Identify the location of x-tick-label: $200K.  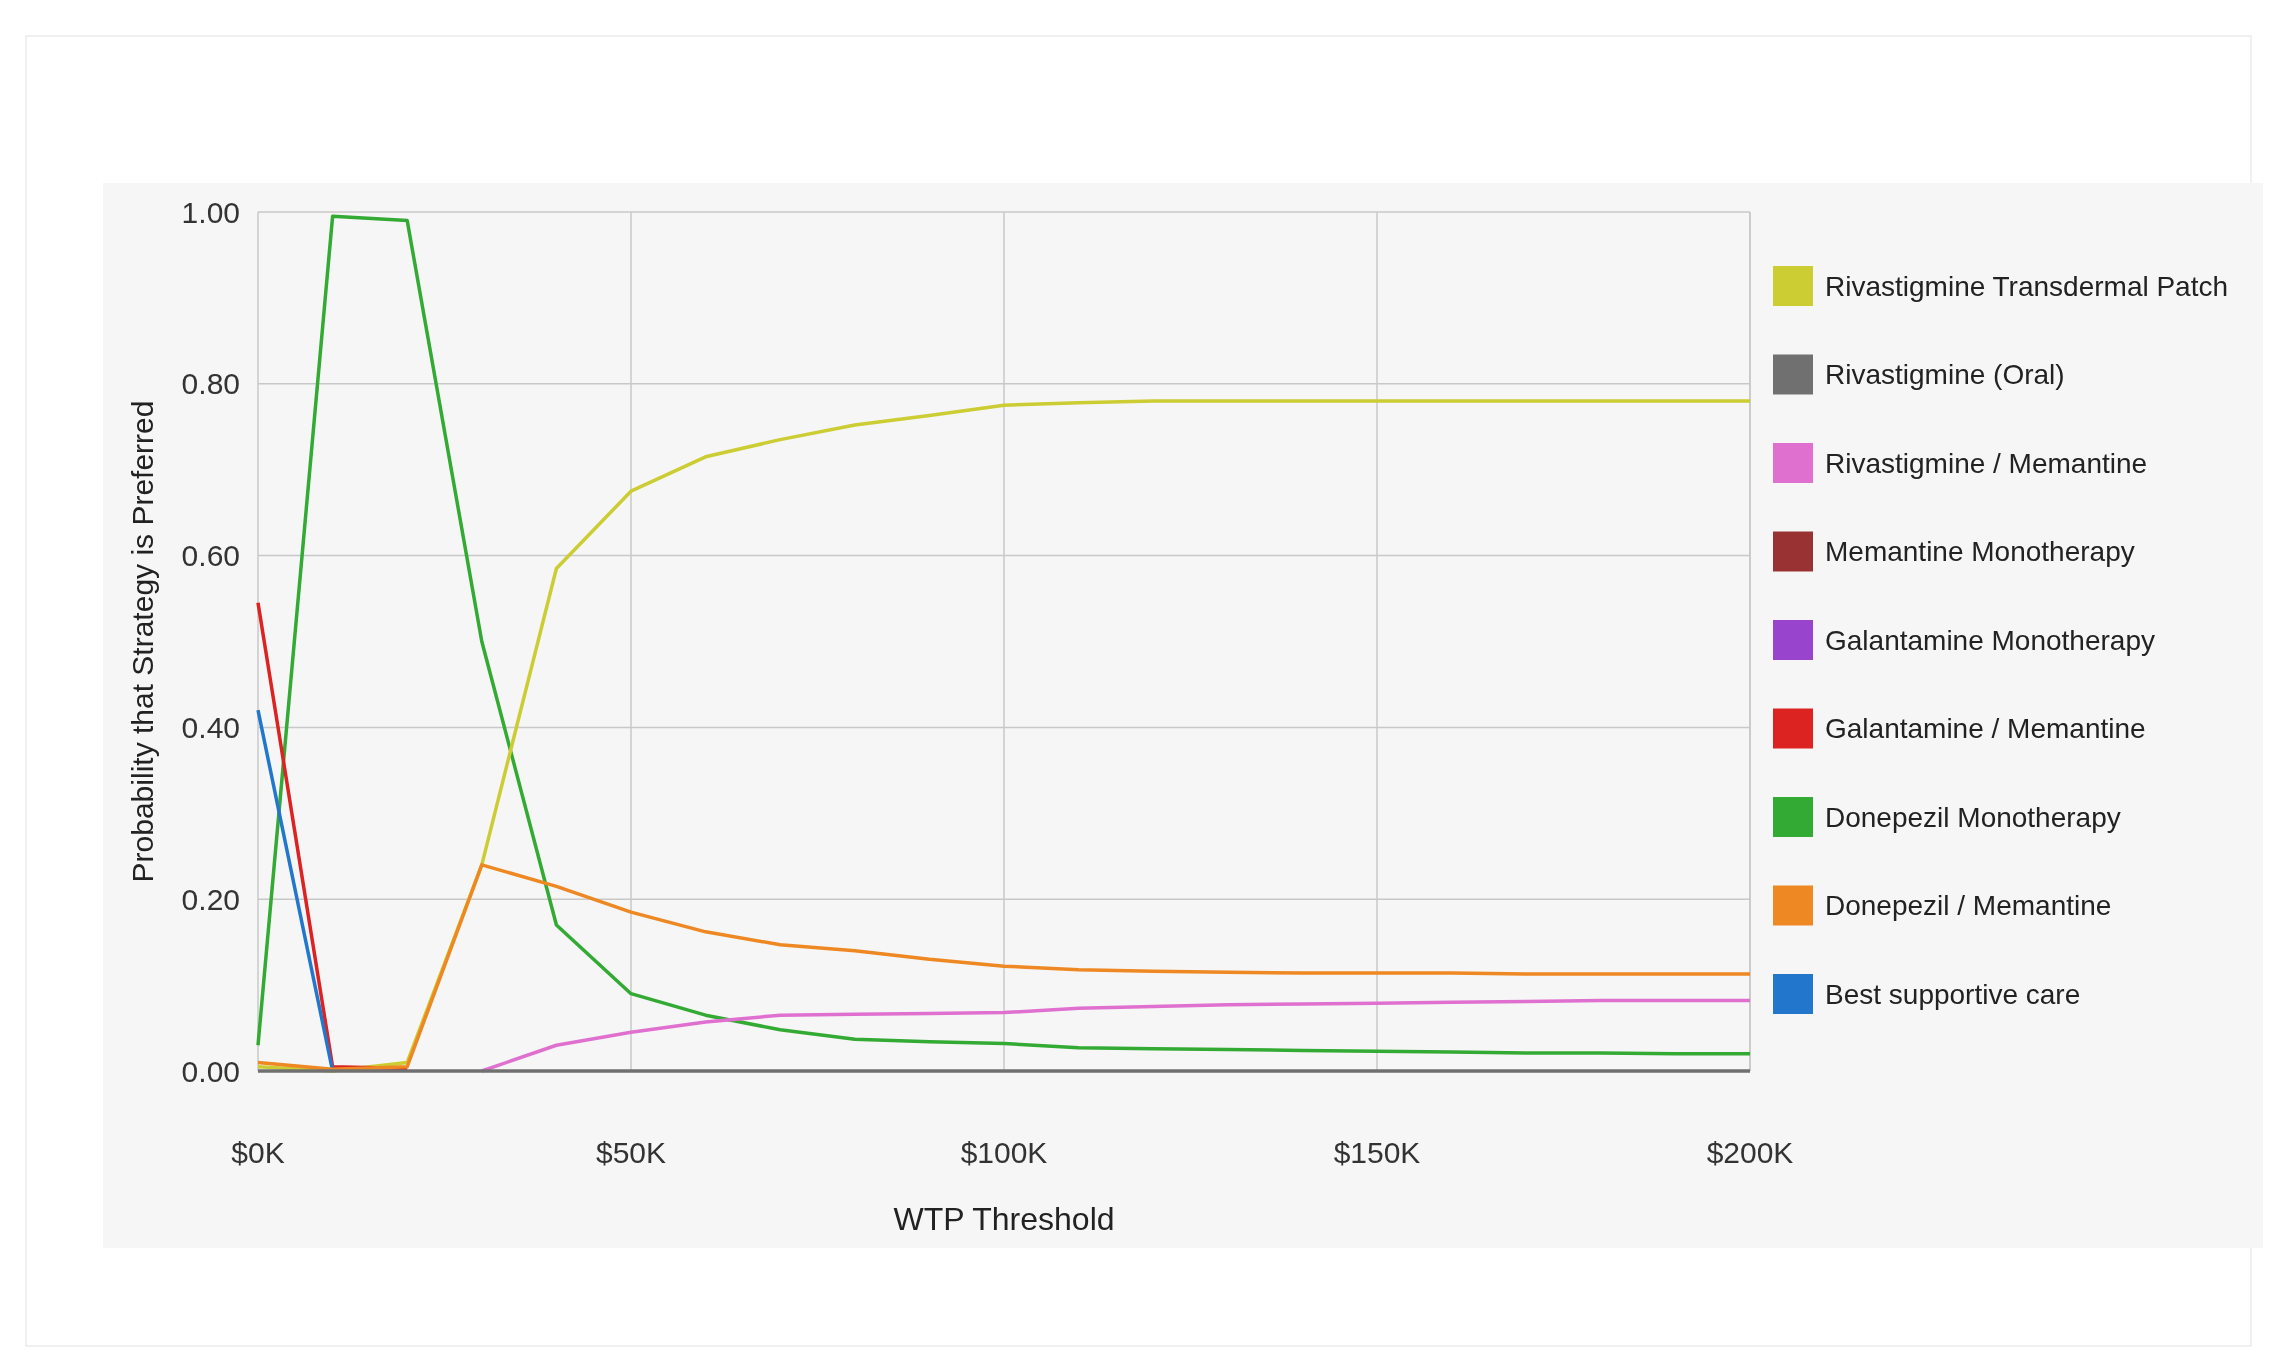
(1750, 1152).